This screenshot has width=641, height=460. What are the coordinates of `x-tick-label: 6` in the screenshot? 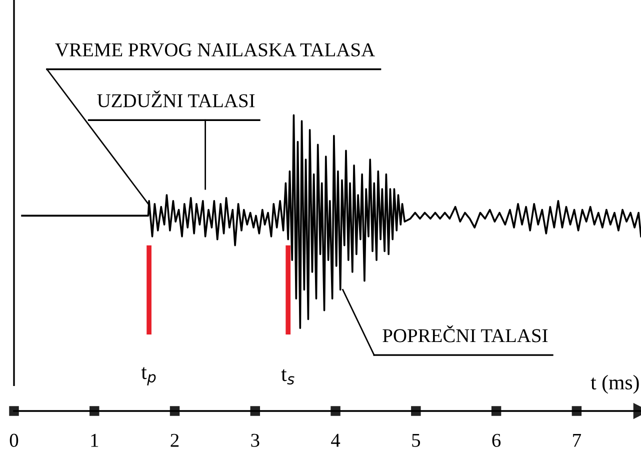 It's located at (496, 440).